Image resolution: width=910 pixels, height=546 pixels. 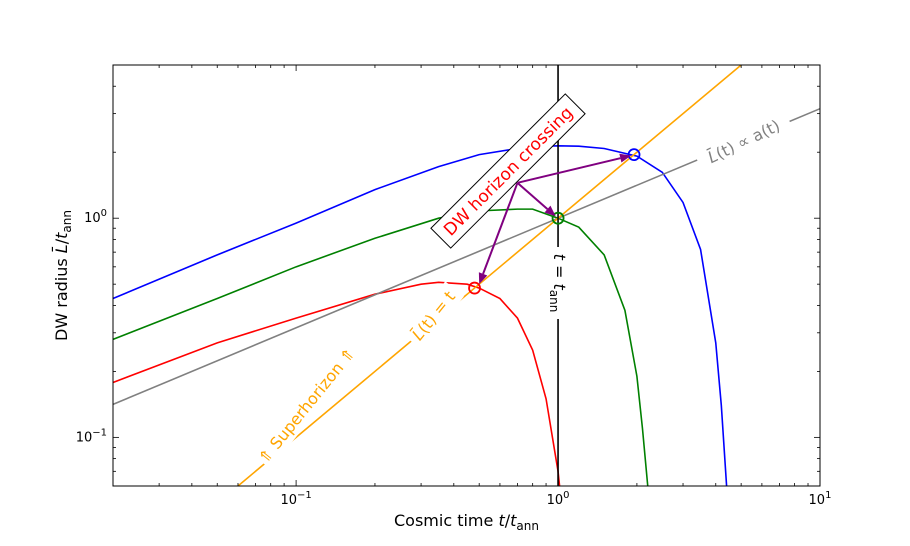 What do you see at coordinates (295, 499) in the screenshot?
I see `x-tick-label: 10⁻¹` at bounding box center [295, 499].